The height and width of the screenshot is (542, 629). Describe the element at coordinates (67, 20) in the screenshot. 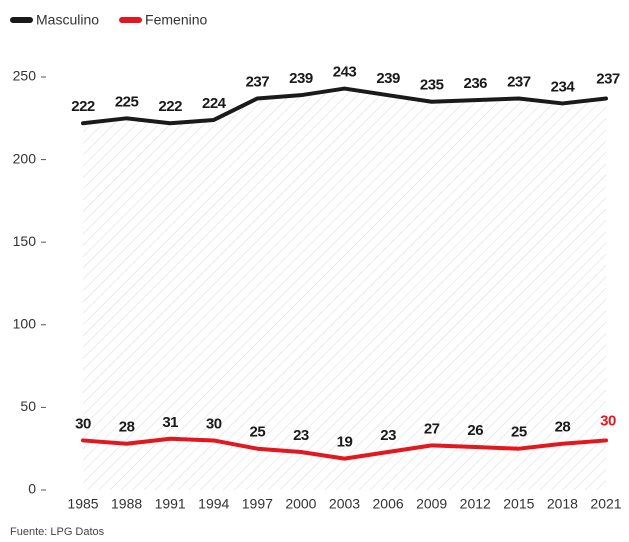

I see `legend-label: Masculino` at that location.